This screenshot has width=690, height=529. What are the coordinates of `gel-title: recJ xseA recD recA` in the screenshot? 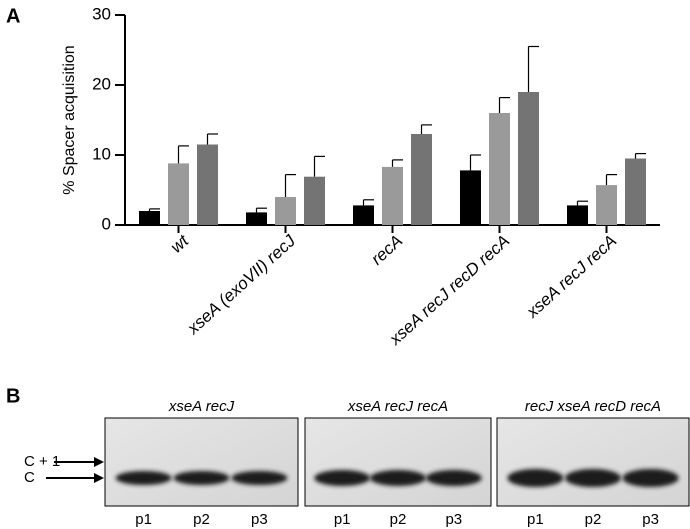 It's located at (593, 406).